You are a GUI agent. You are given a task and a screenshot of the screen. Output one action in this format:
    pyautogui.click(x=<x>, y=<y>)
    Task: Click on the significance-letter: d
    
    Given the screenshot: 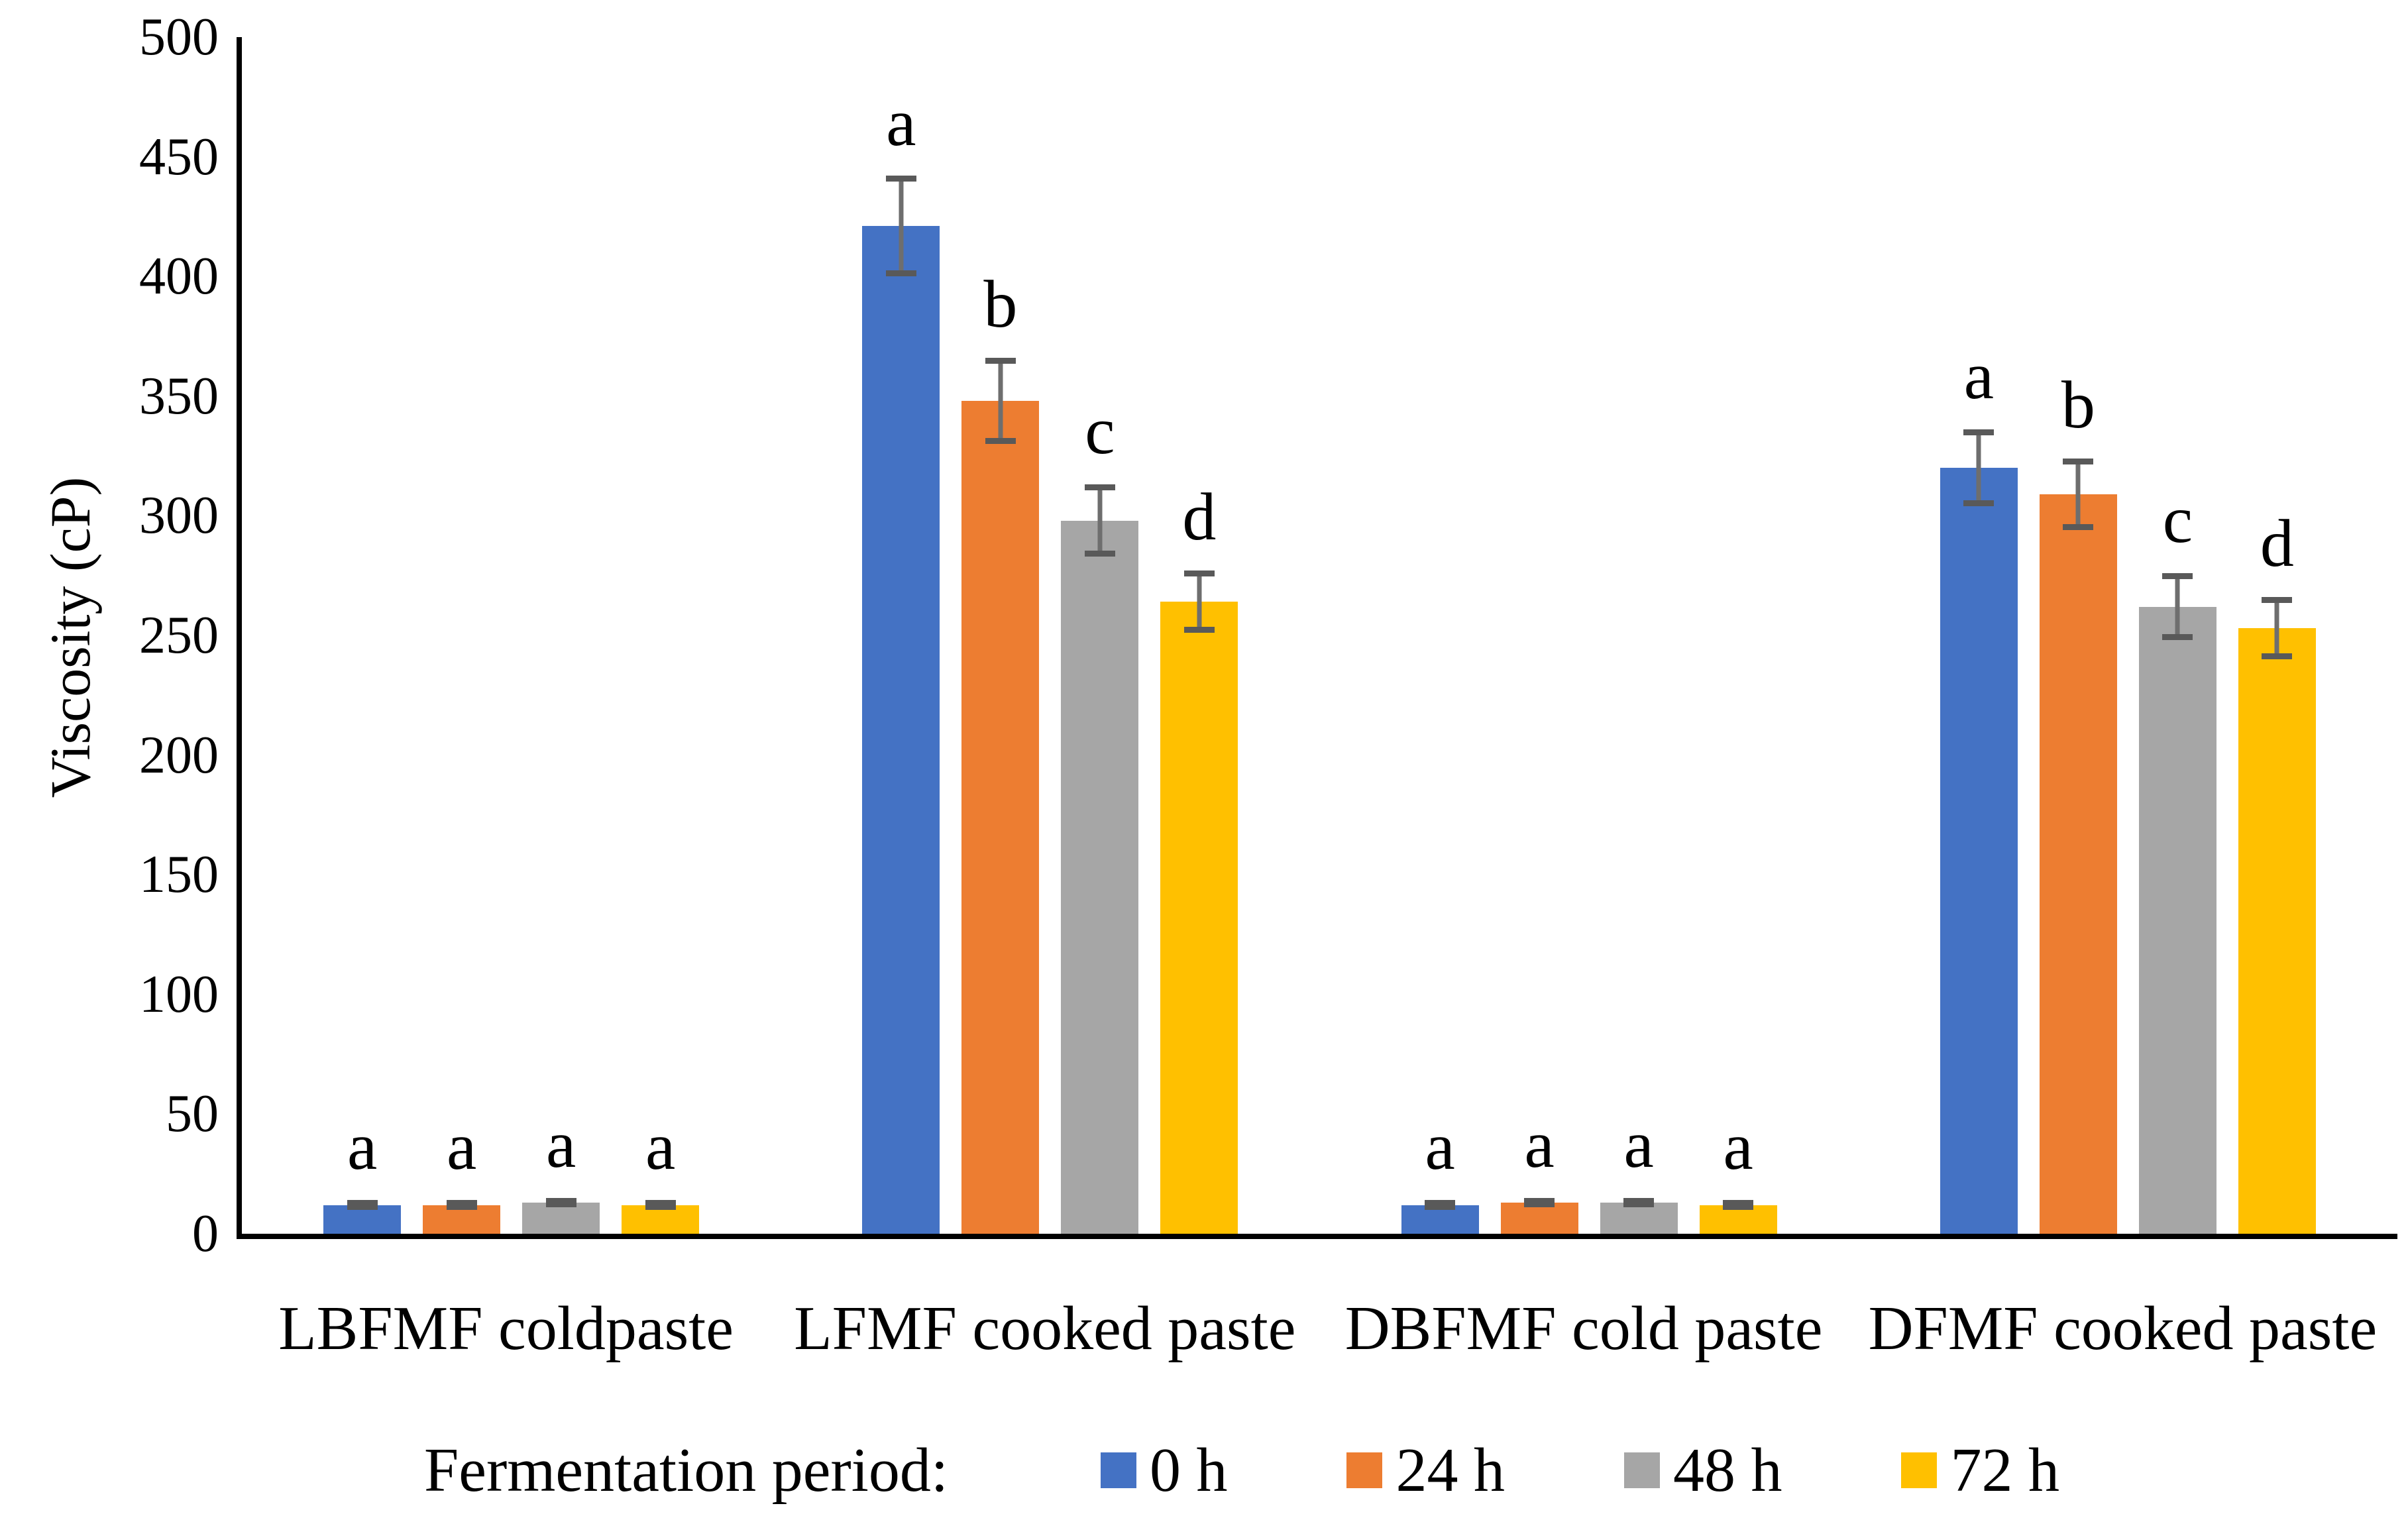 What is the action you would take?
    pyautogui.click(x=2277, y=544)
    